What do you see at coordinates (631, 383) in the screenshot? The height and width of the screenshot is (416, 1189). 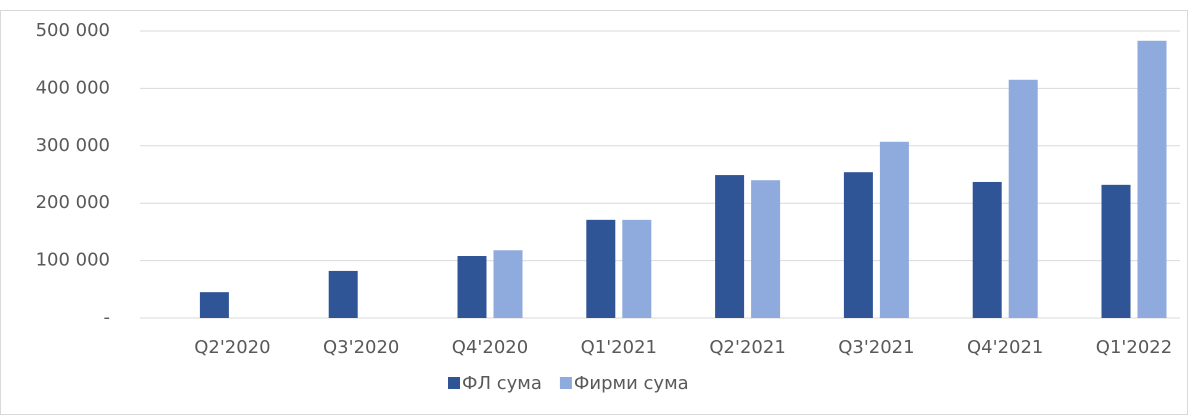 I see `legend-label: Фирми сума` at bounding box center [631, 383].